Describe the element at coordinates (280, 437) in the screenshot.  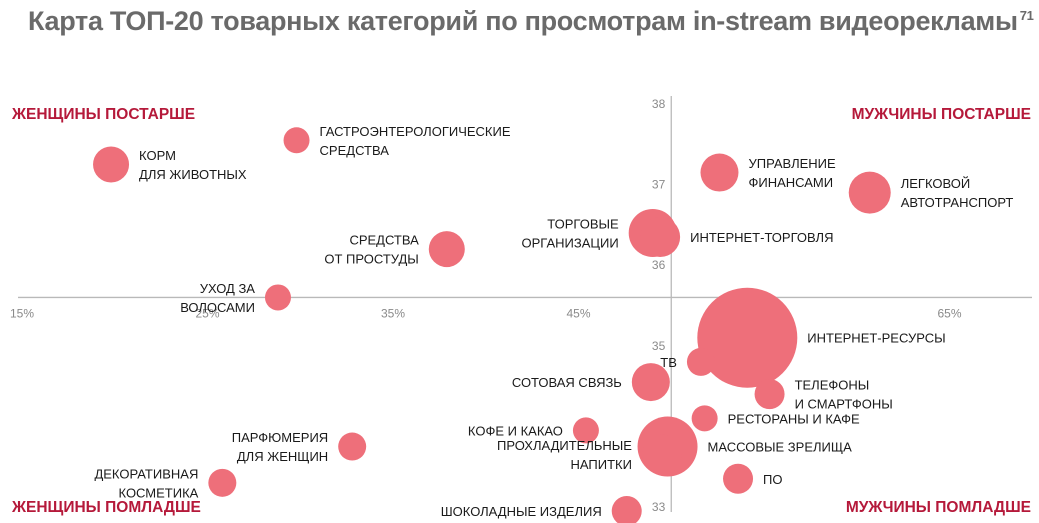
I see `point-label-line: ПАРФЮМЕРИЯ` at that location.